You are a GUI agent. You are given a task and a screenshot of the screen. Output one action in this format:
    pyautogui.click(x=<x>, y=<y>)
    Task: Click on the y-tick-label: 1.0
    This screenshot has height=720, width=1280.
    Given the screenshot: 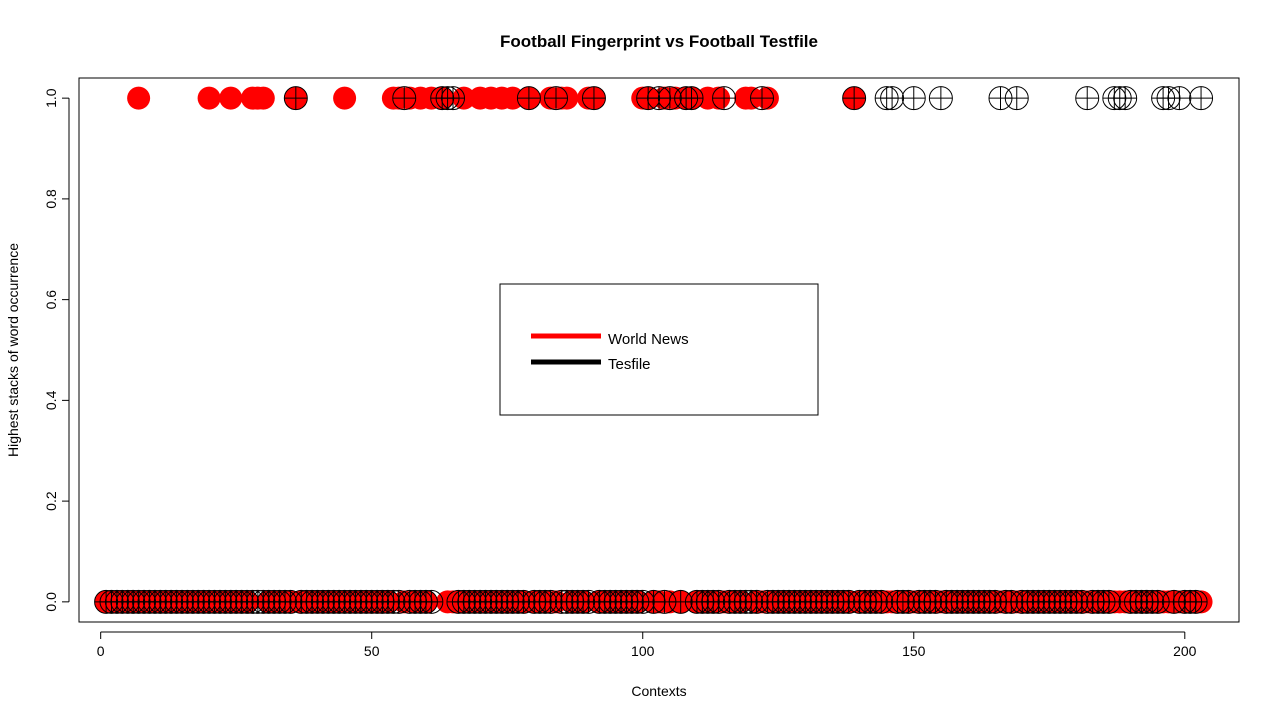 What is the action you would take?
    pyautogui.click(x=51, y=98)
    